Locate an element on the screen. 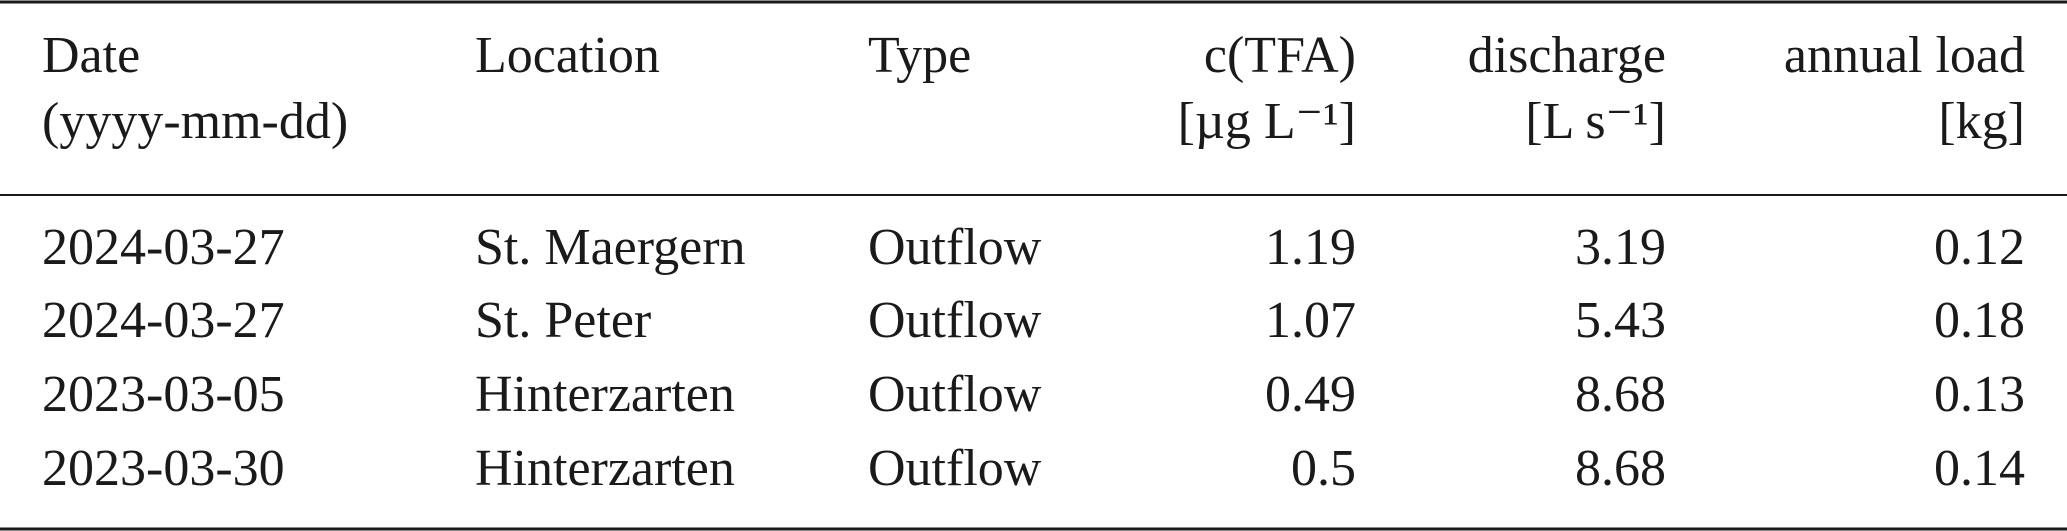  column-unit: [L s⁻¹] is located at coordinates (1595, 121).